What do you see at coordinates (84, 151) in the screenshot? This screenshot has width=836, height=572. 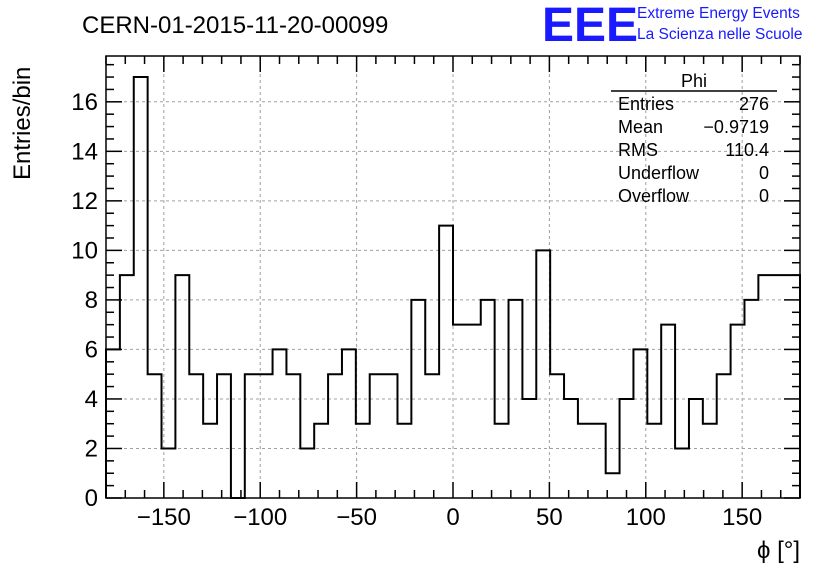 I see `y-tick-label: 14` at bounding box center [84, 151].